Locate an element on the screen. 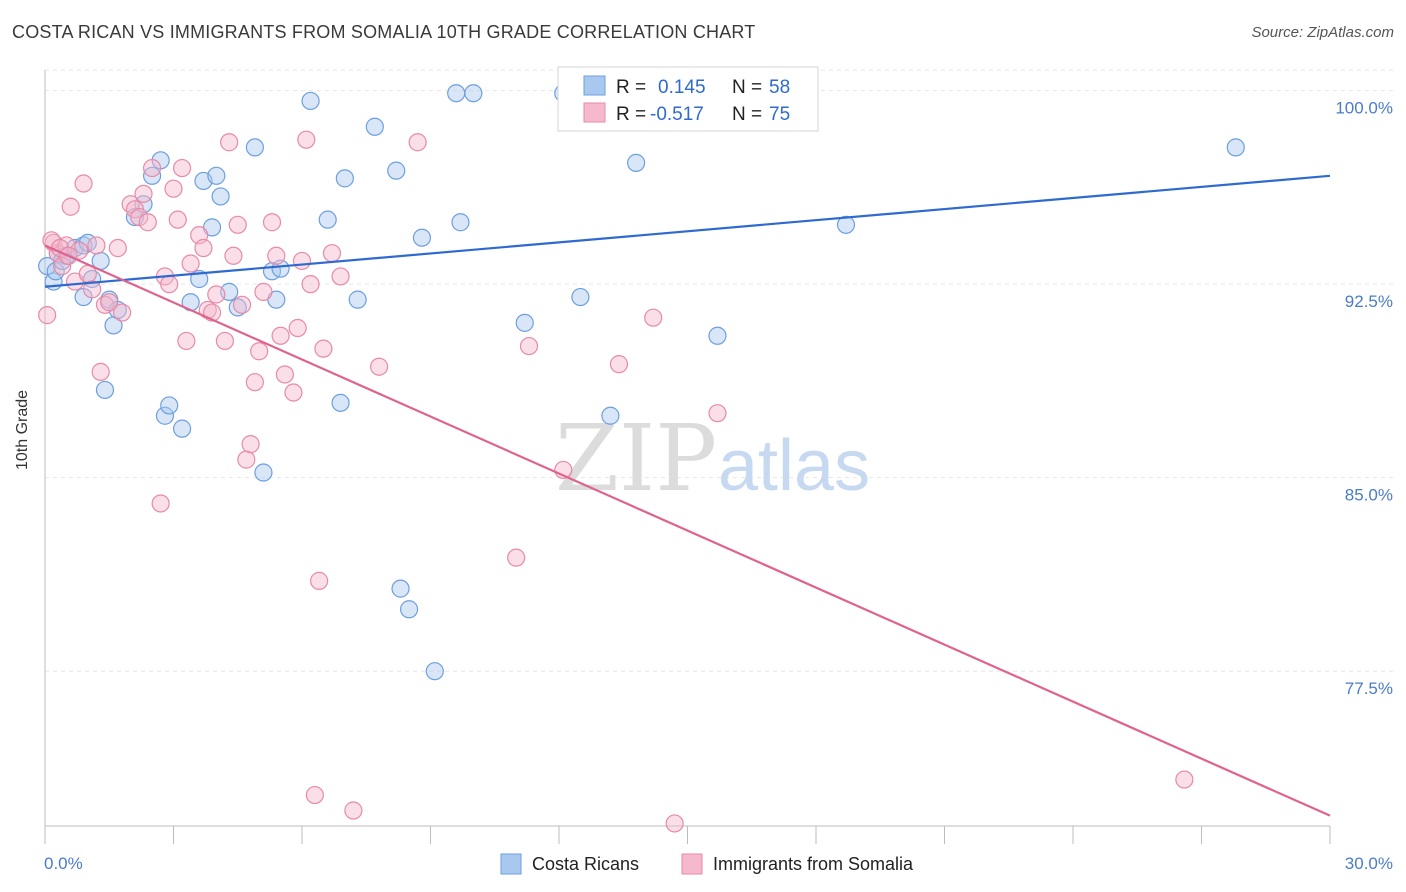 The height and width of the screenshot is (892, 1406). legend-n-value-blue: 58 is located at coordinates (779, 87).